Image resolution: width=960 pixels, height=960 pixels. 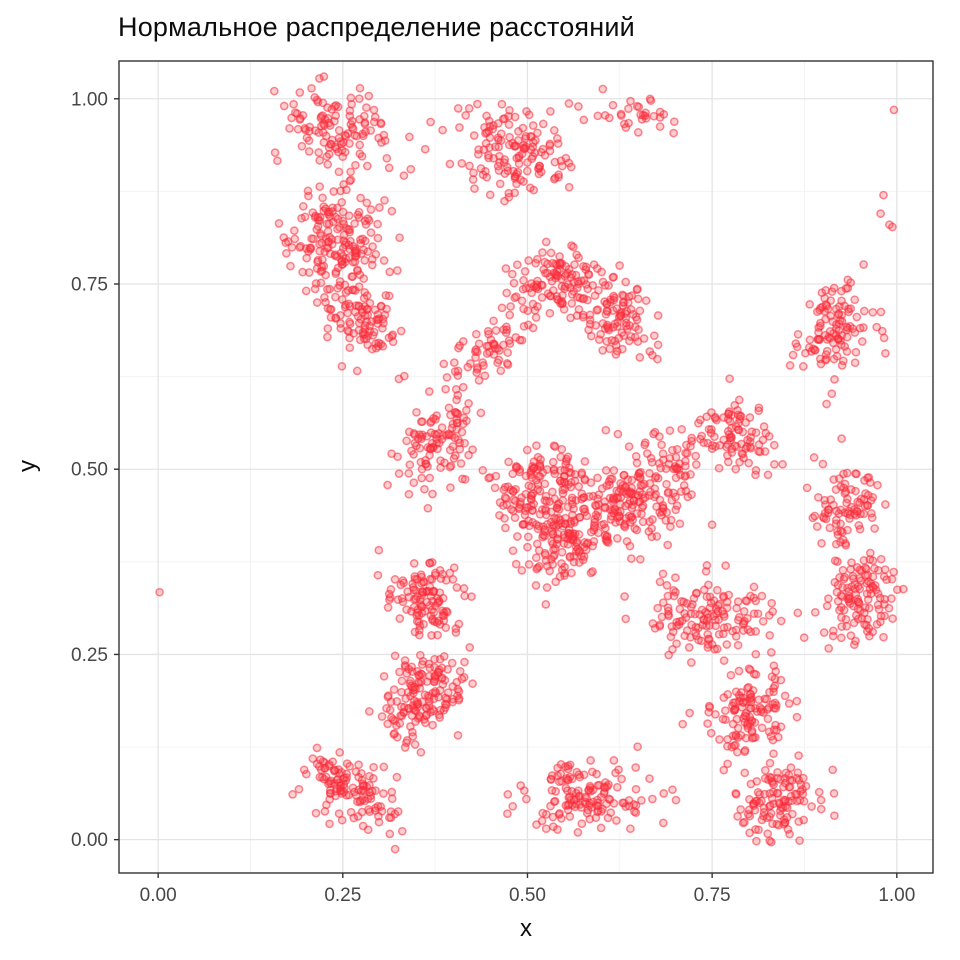 What do you see at coordinates (526, 928) in the screenshot?
I see `x-axis-title: x` at bounding box center [526, 928].